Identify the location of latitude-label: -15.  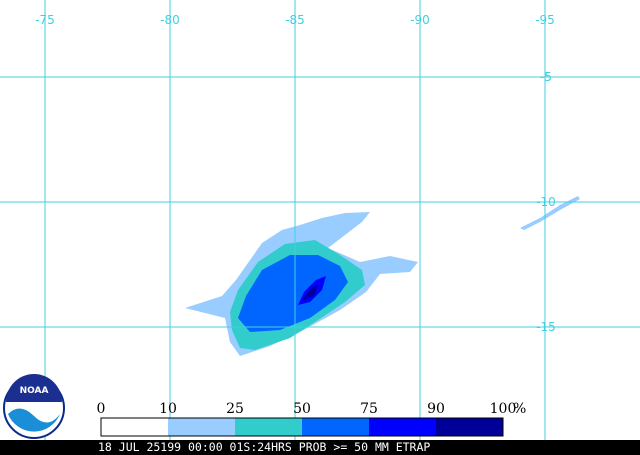
(546, 327).